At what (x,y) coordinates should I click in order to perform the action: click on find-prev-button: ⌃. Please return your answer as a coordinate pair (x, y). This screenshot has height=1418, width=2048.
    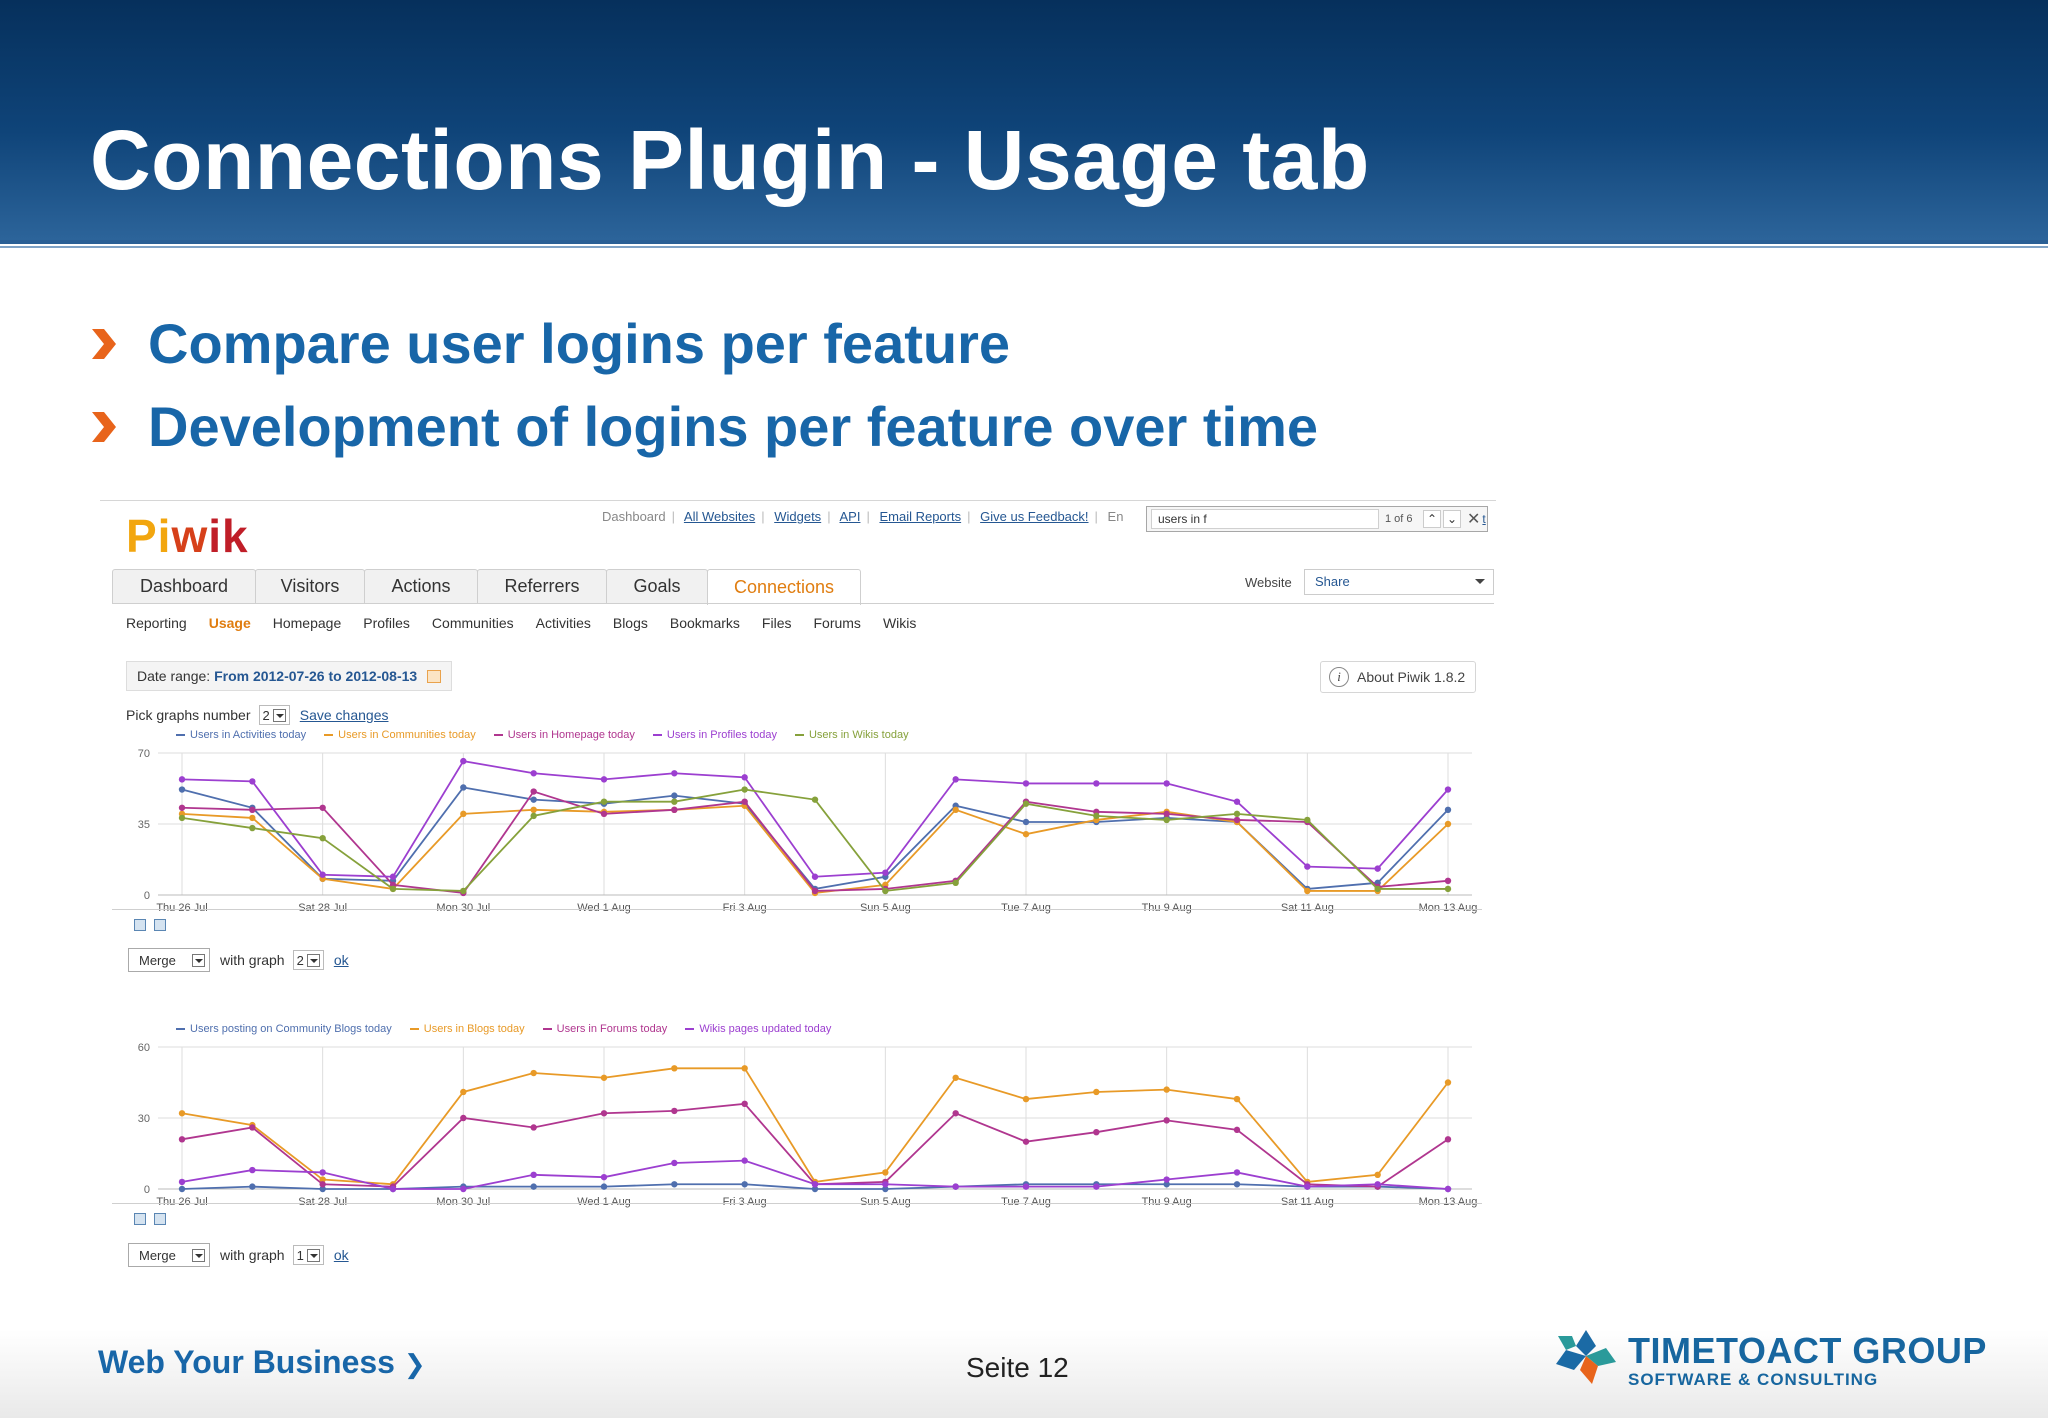
    Looking at the image, I should click on (1432, 519).